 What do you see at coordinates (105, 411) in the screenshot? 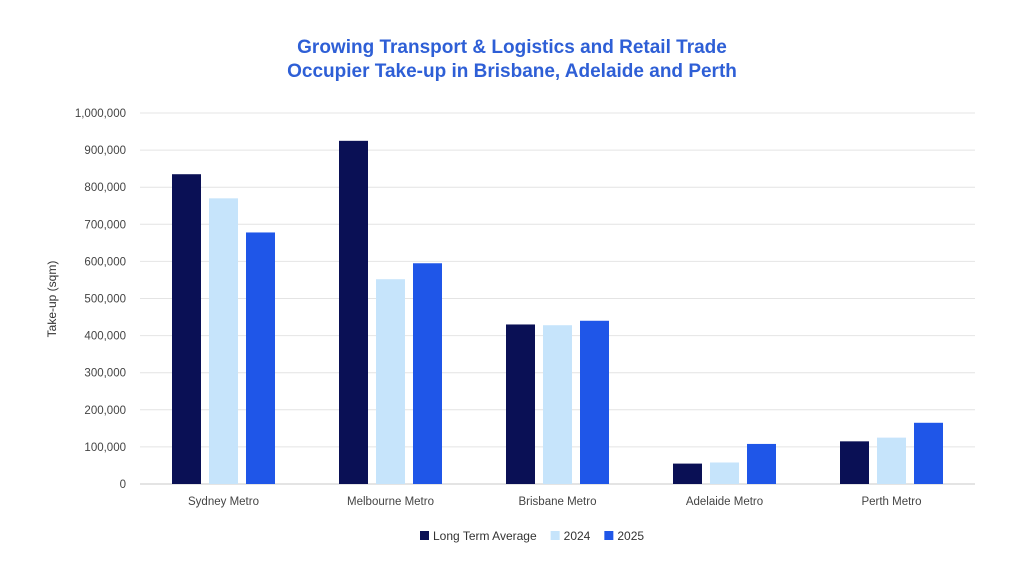
I see `y-tick-label: 200,000` at bounding box center [105, 411].